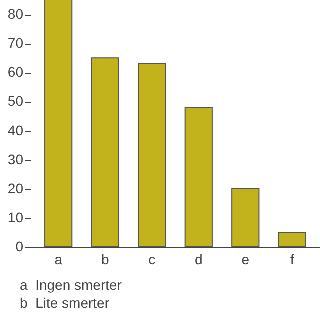 The height and width of the screenshot is (320, 320). I want to click on x-tick-label: c, so click(152, 260).